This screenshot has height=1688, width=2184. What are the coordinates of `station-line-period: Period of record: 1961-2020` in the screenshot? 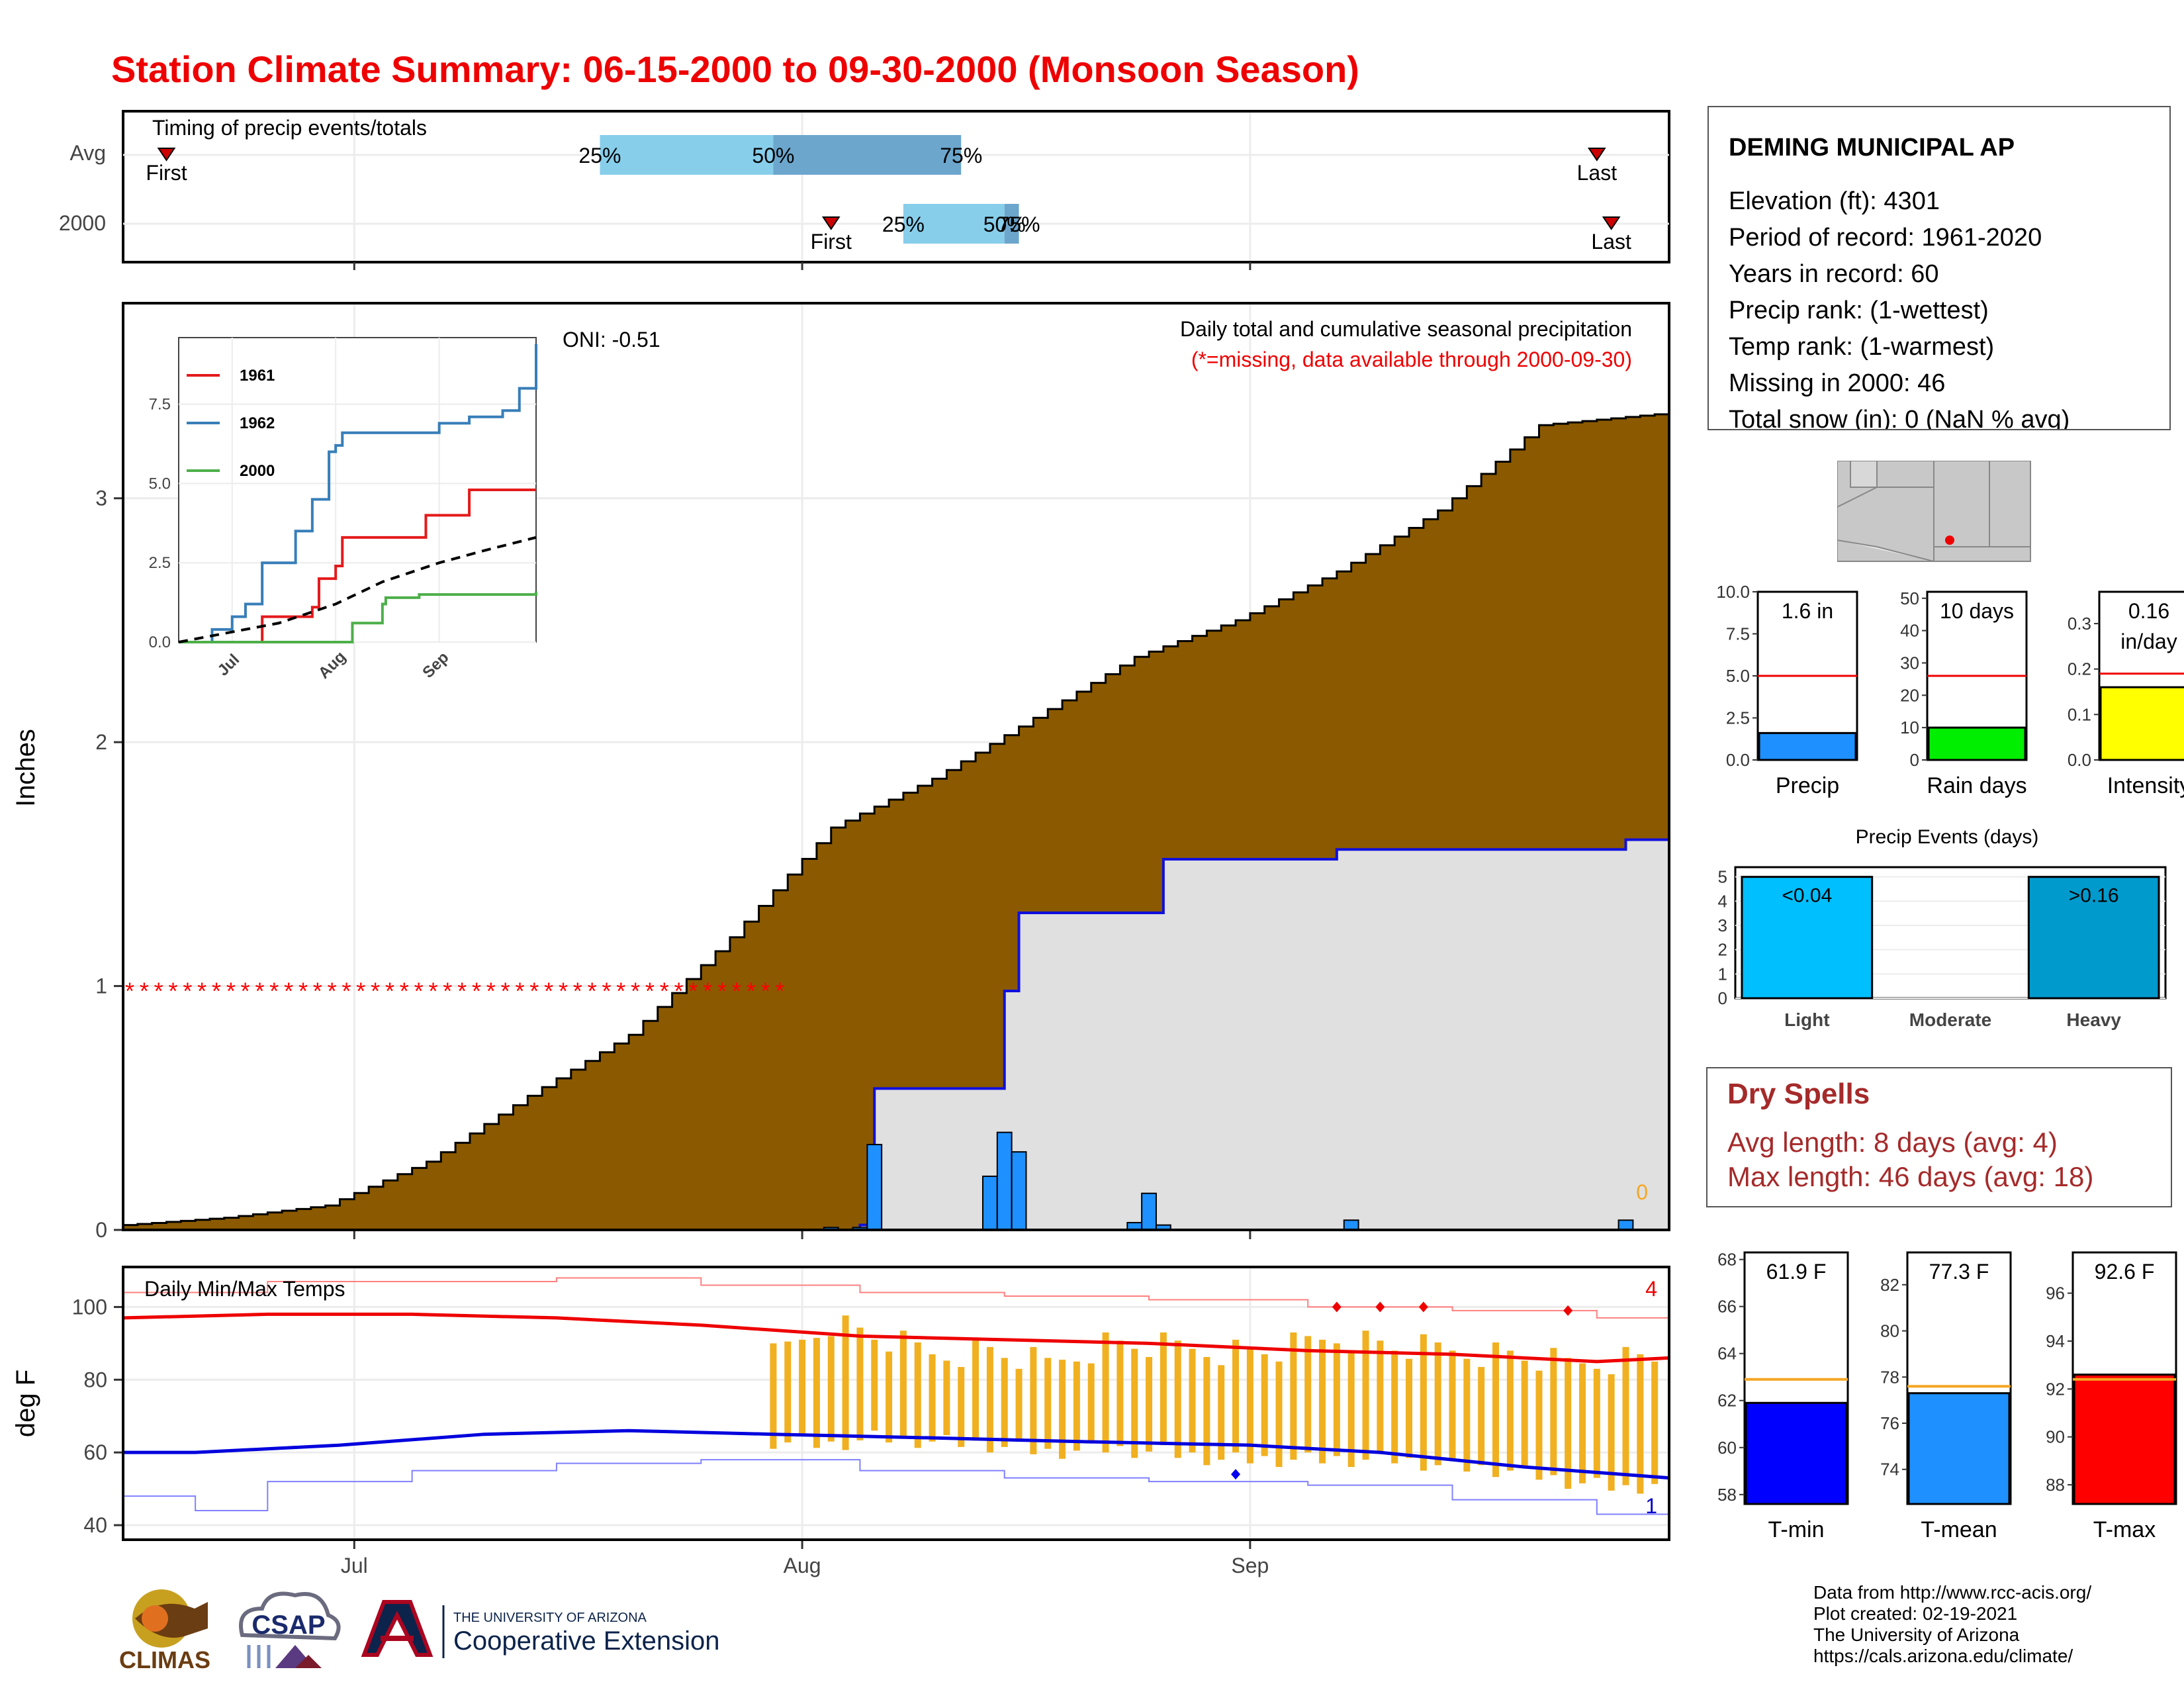 It's located at (1885, 238).